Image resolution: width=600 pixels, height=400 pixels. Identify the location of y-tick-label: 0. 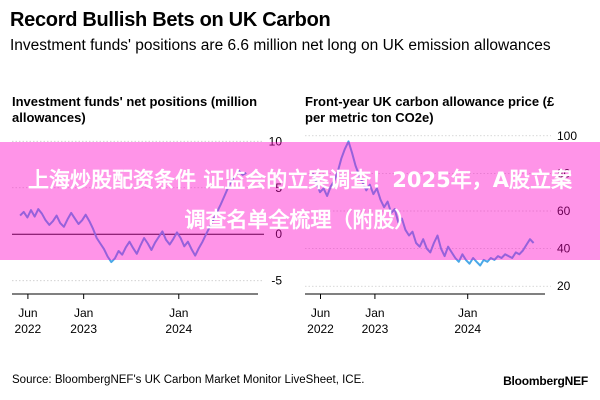
(278, 234).